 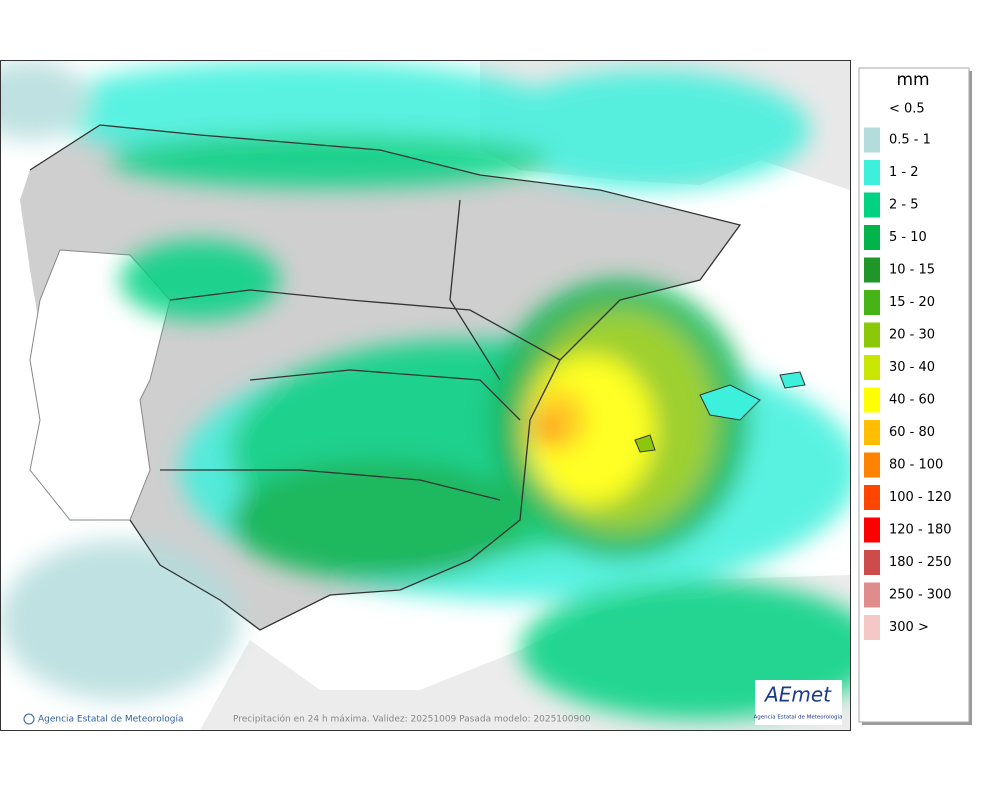 I want to click on legend-label: 15 - 20, so click(x=912, y=302).